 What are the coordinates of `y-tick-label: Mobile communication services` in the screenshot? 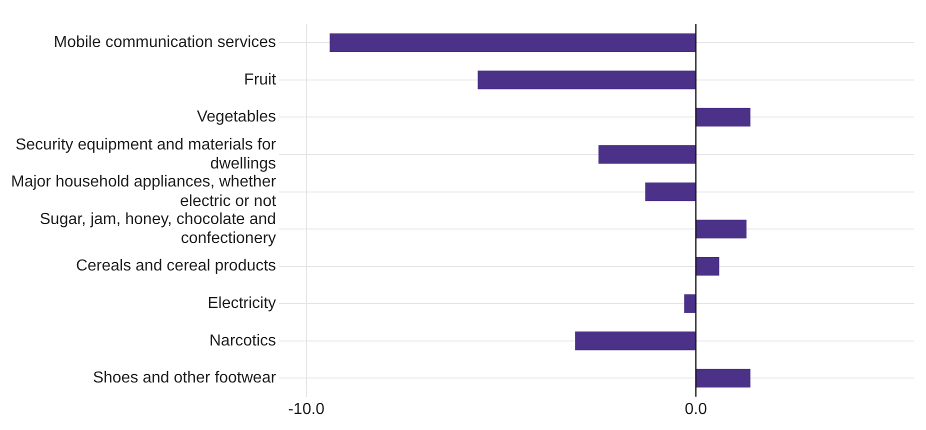 It's located at (165, 43).